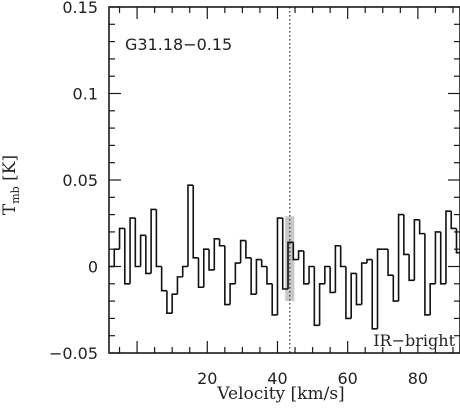  What do you see at coordinates (15, 194) in the screenshot?
I see `y-axis-title-sub: mb` at bounding box center [15, 194].